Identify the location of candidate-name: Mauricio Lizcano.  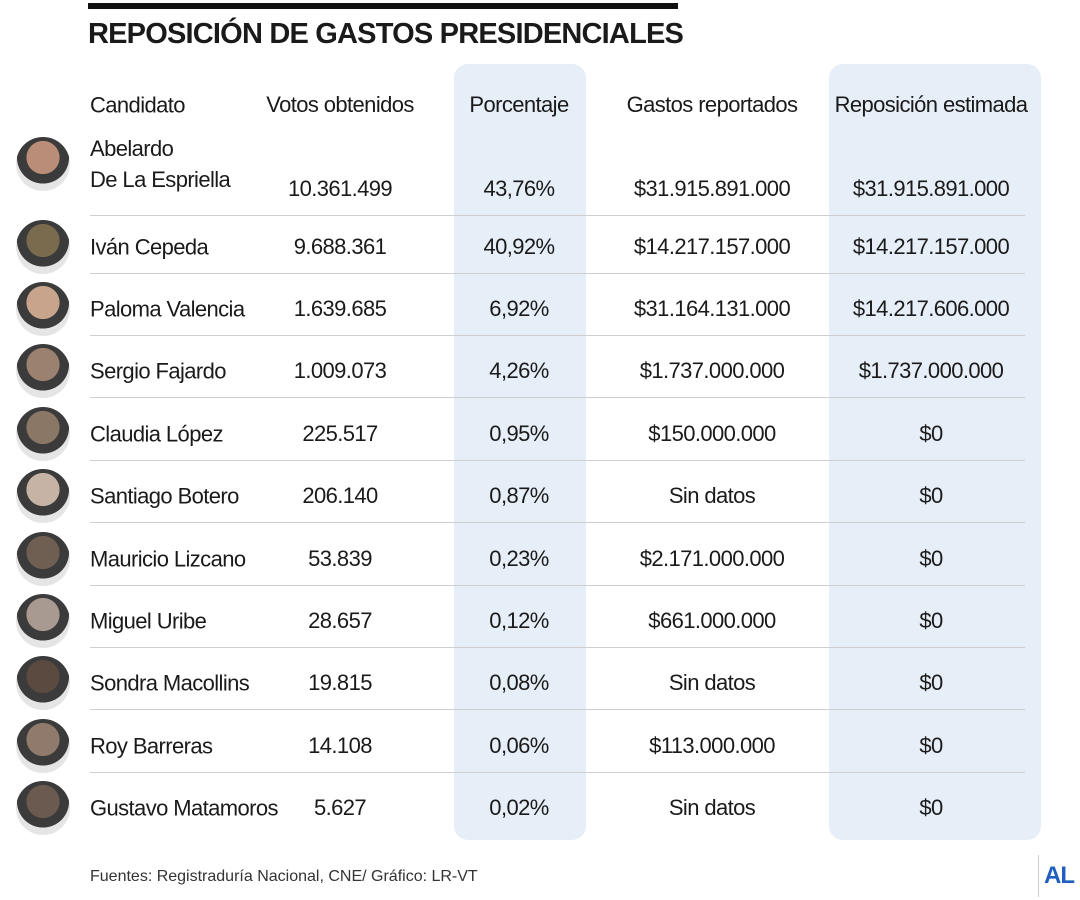
(168, 558).